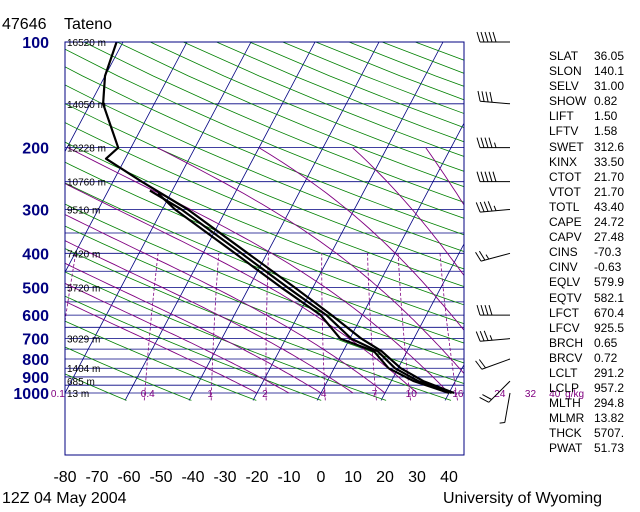 This screenshot has width=640, height=512. Describe the element at coordinates (531, 394) in the screenshot. I see `mixing-ratio-label: 32` at that location.